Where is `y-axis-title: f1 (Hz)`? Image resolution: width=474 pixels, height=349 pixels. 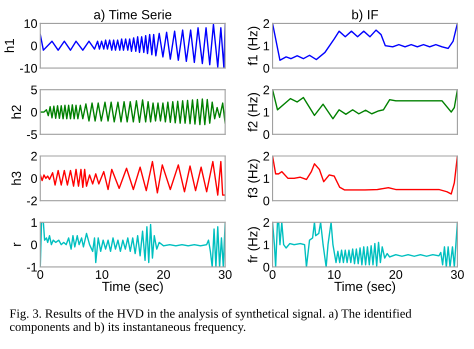 y-axis-title: f1 (Hz) is located at coordinates (254, 46).